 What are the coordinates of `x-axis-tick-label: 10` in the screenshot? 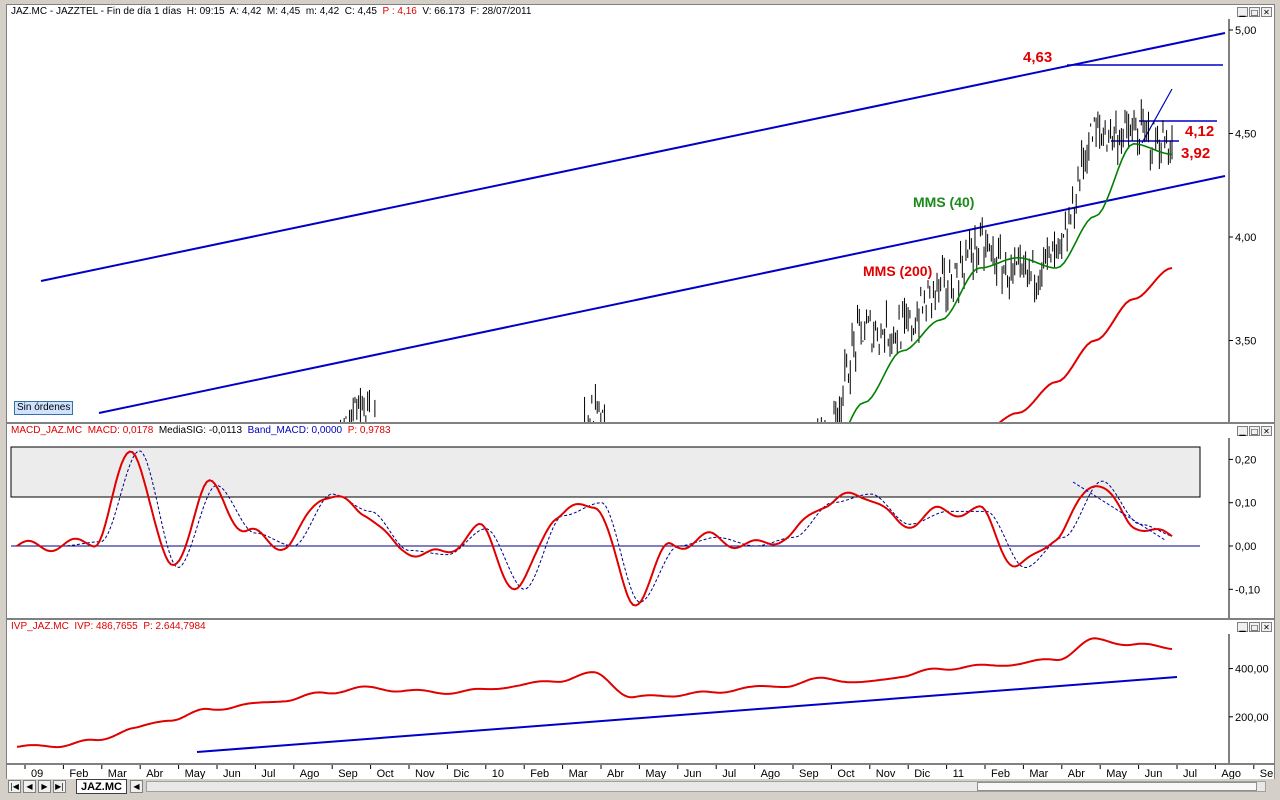 It's located at (498, 773).